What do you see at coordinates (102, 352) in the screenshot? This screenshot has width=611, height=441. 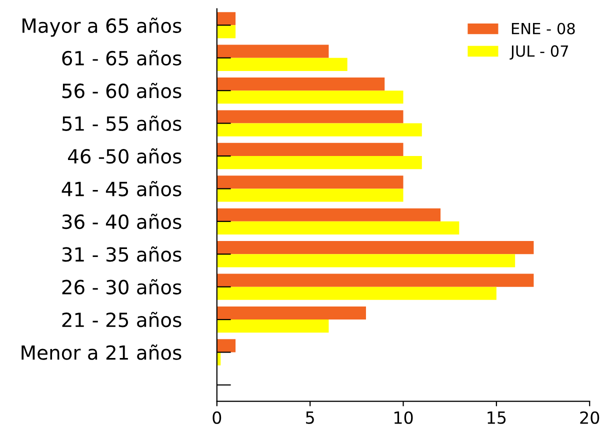 I see `y-tick-label: Menor a 21 años` at bounding box center [102, 352].